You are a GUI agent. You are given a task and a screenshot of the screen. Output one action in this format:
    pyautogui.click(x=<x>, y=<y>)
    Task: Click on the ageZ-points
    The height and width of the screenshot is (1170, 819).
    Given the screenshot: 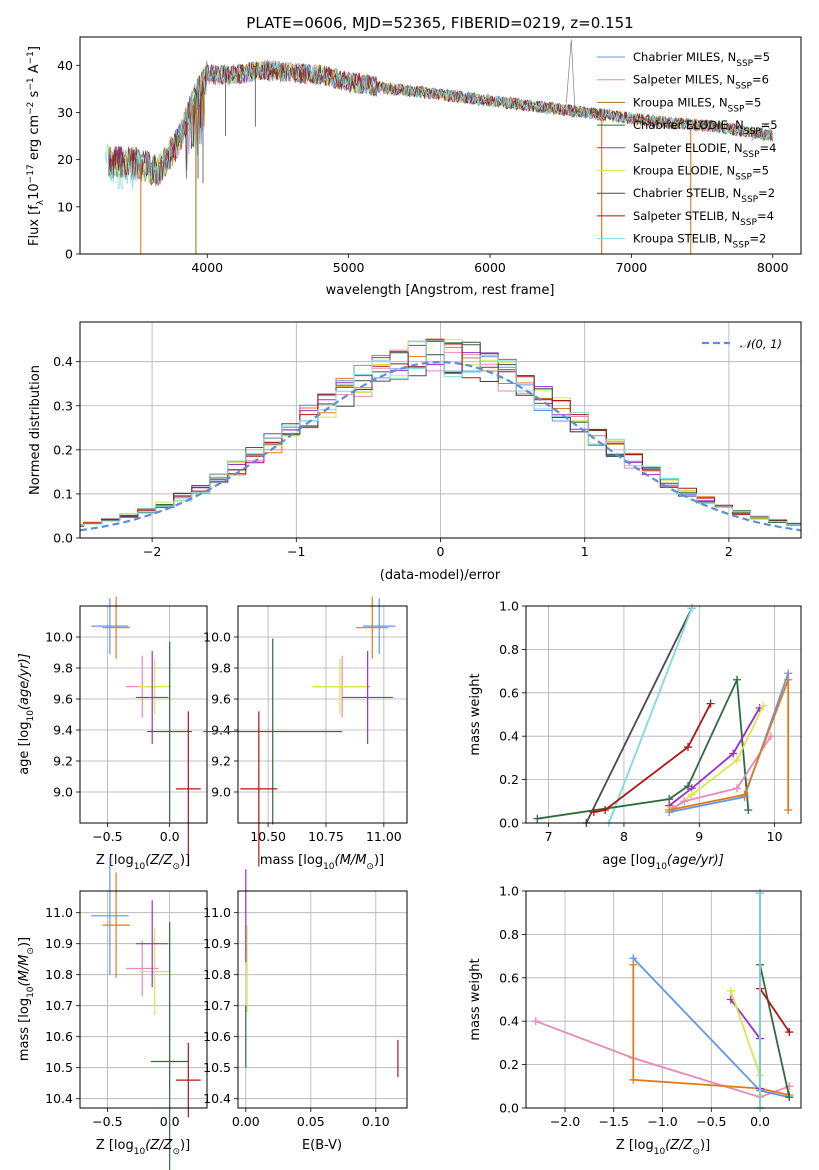 What is the action you would take?
    pyautogui.click(x=146, y=731)
    